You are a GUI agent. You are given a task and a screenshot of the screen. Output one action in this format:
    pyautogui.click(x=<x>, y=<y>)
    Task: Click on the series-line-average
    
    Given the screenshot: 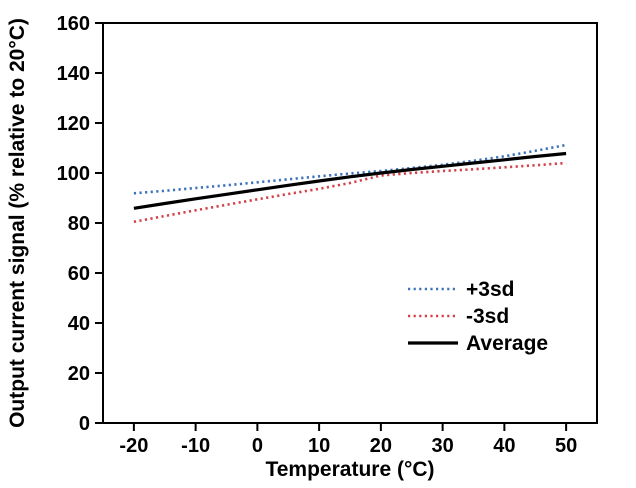 What is the action you would take?
    pyautogui.click(x=350, y=180)
    